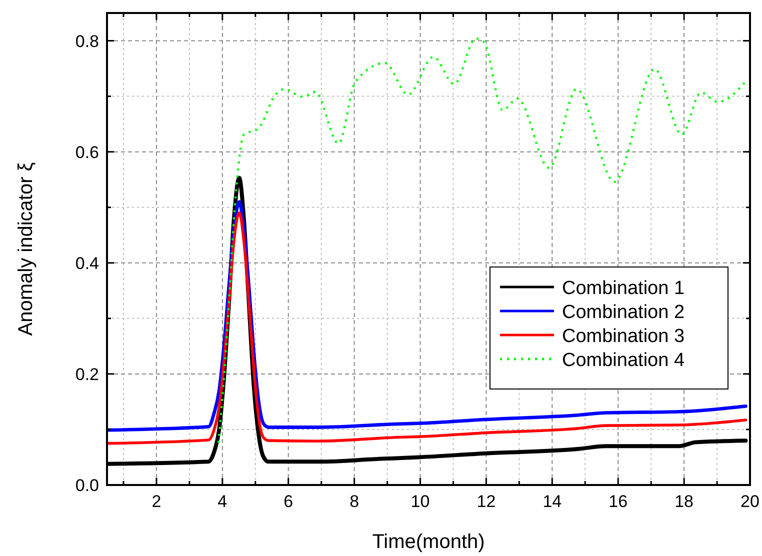  I want to click on x-tick-label: 12, so click(486, 501).